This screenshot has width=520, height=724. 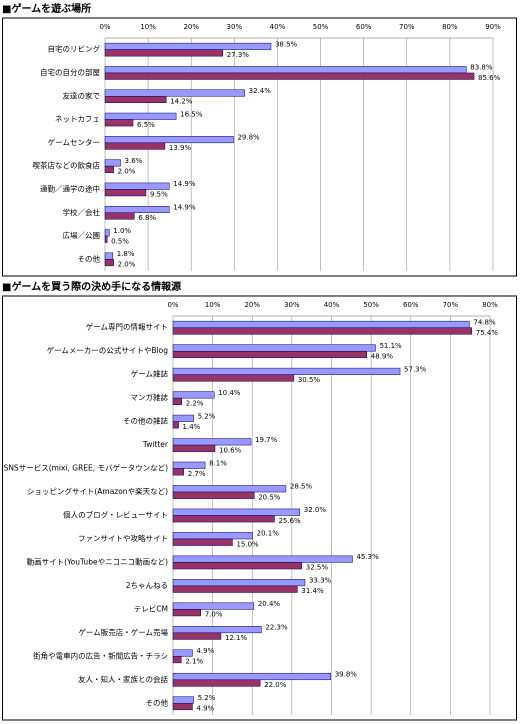 I want to click on data-label: 20.1%, so click(x=268, y=534).